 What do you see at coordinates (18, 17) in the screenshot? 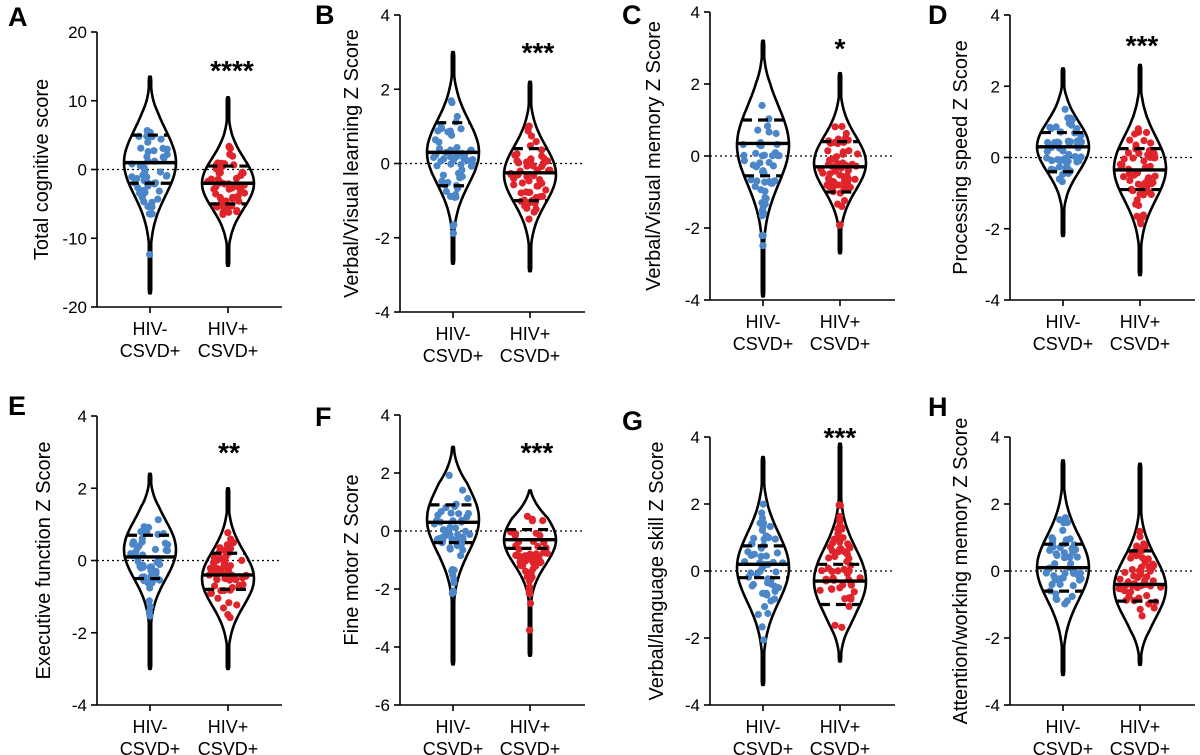
I see `panel-letter: A` at bounding box center [18, 17].